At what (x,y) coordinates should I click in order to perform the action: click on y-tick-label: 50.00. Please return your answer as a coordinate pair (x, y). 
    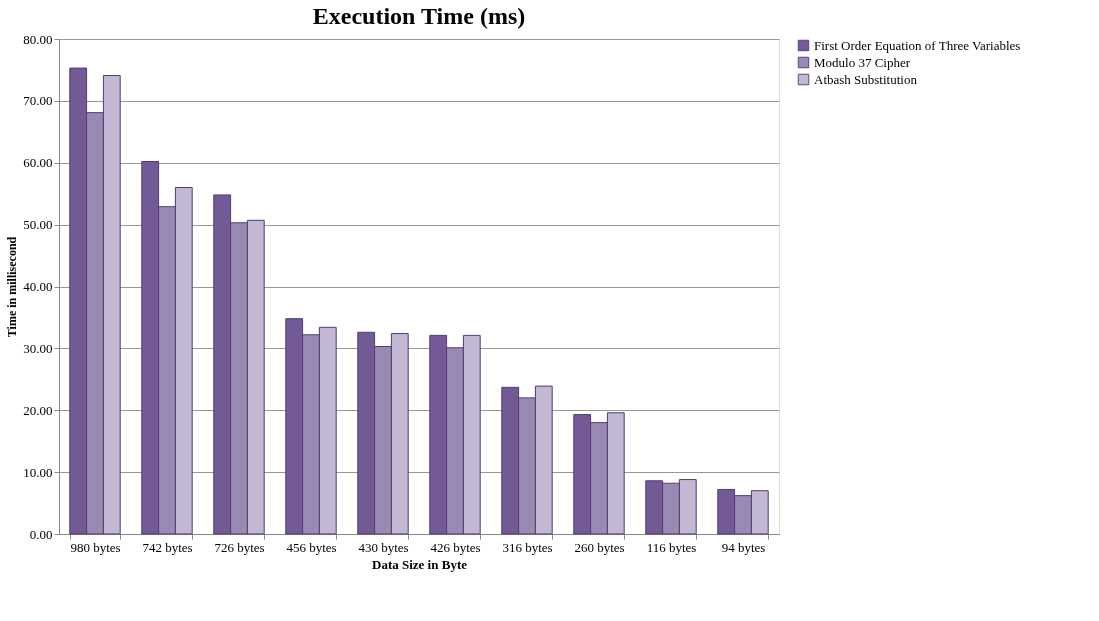
    Looking at the image, I should click on (38, 225).